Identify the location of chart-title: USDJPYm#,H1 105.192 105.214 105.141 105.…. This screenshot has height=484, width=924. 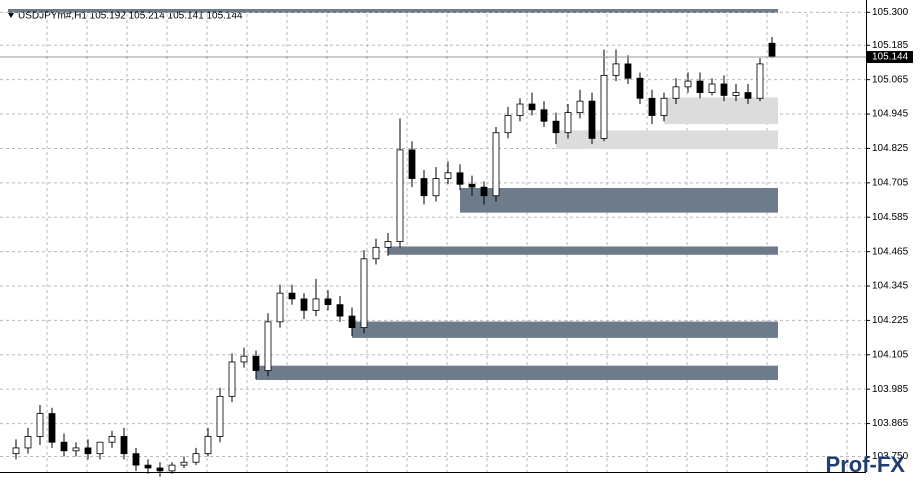
(130, 16).